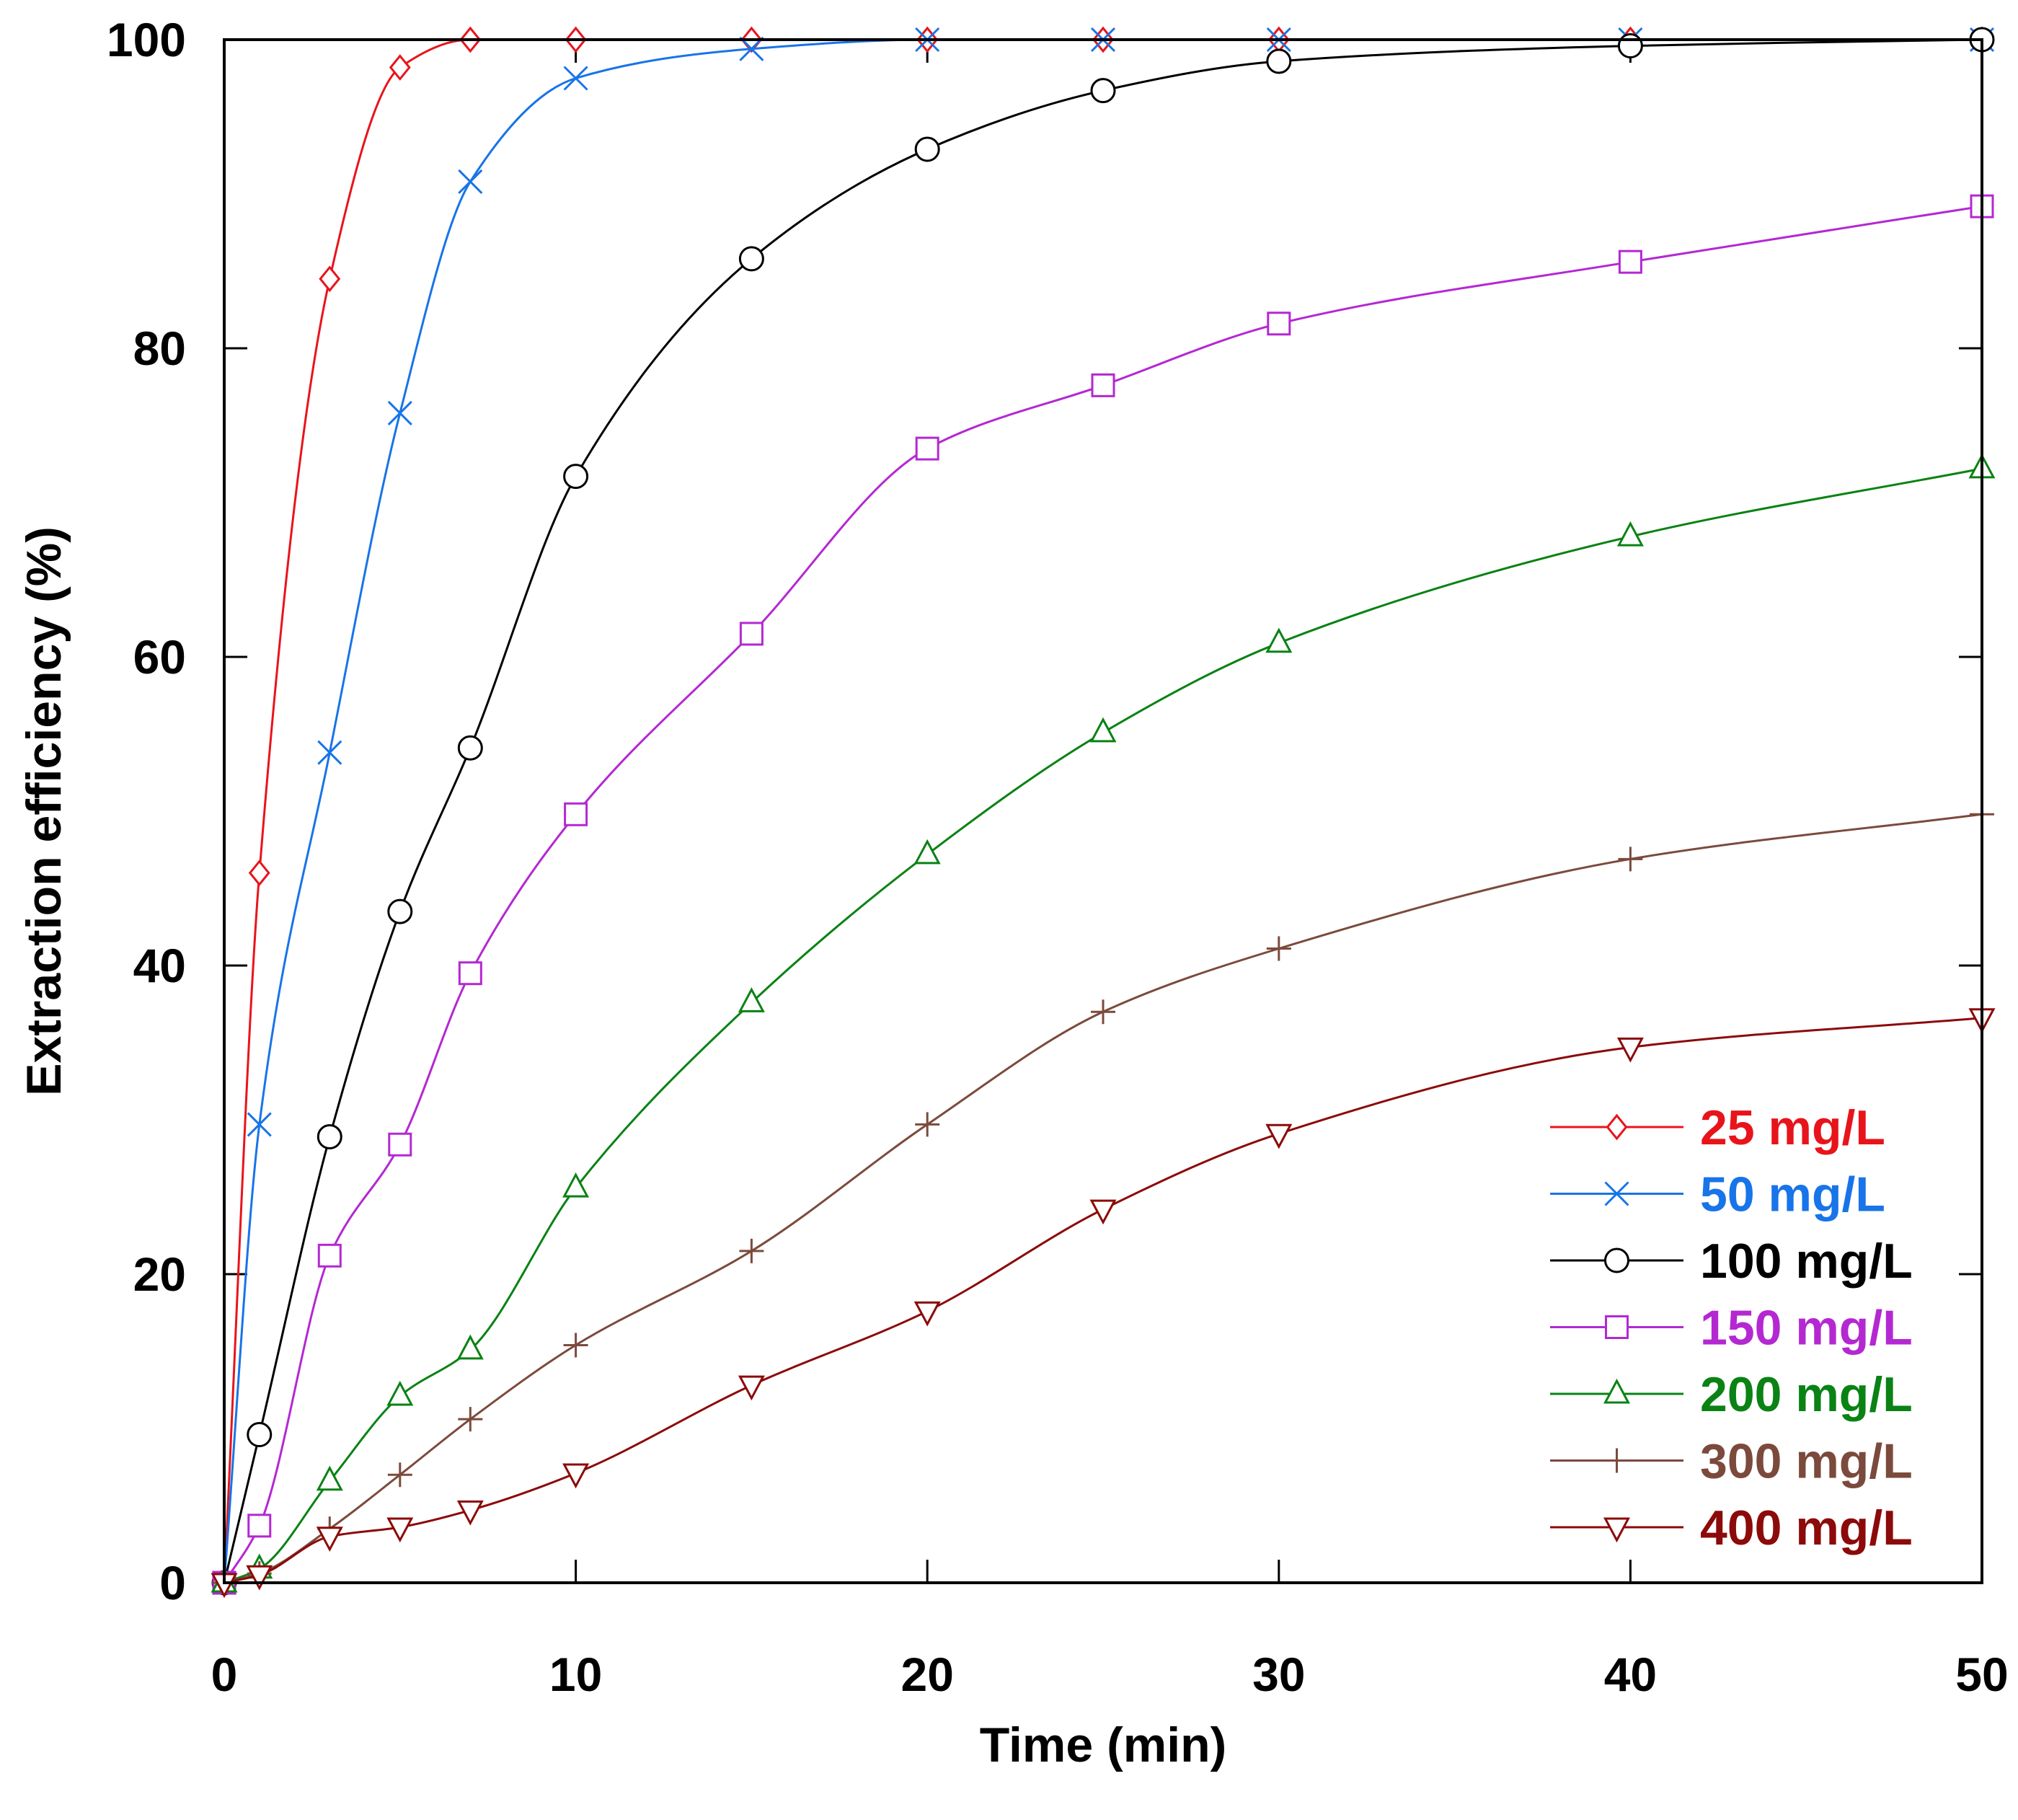 The height and width of the screenshot is (1820, 2018). I want to click on legend-item-50-mg-l: 50 mg/L, so click(1717, 1194).